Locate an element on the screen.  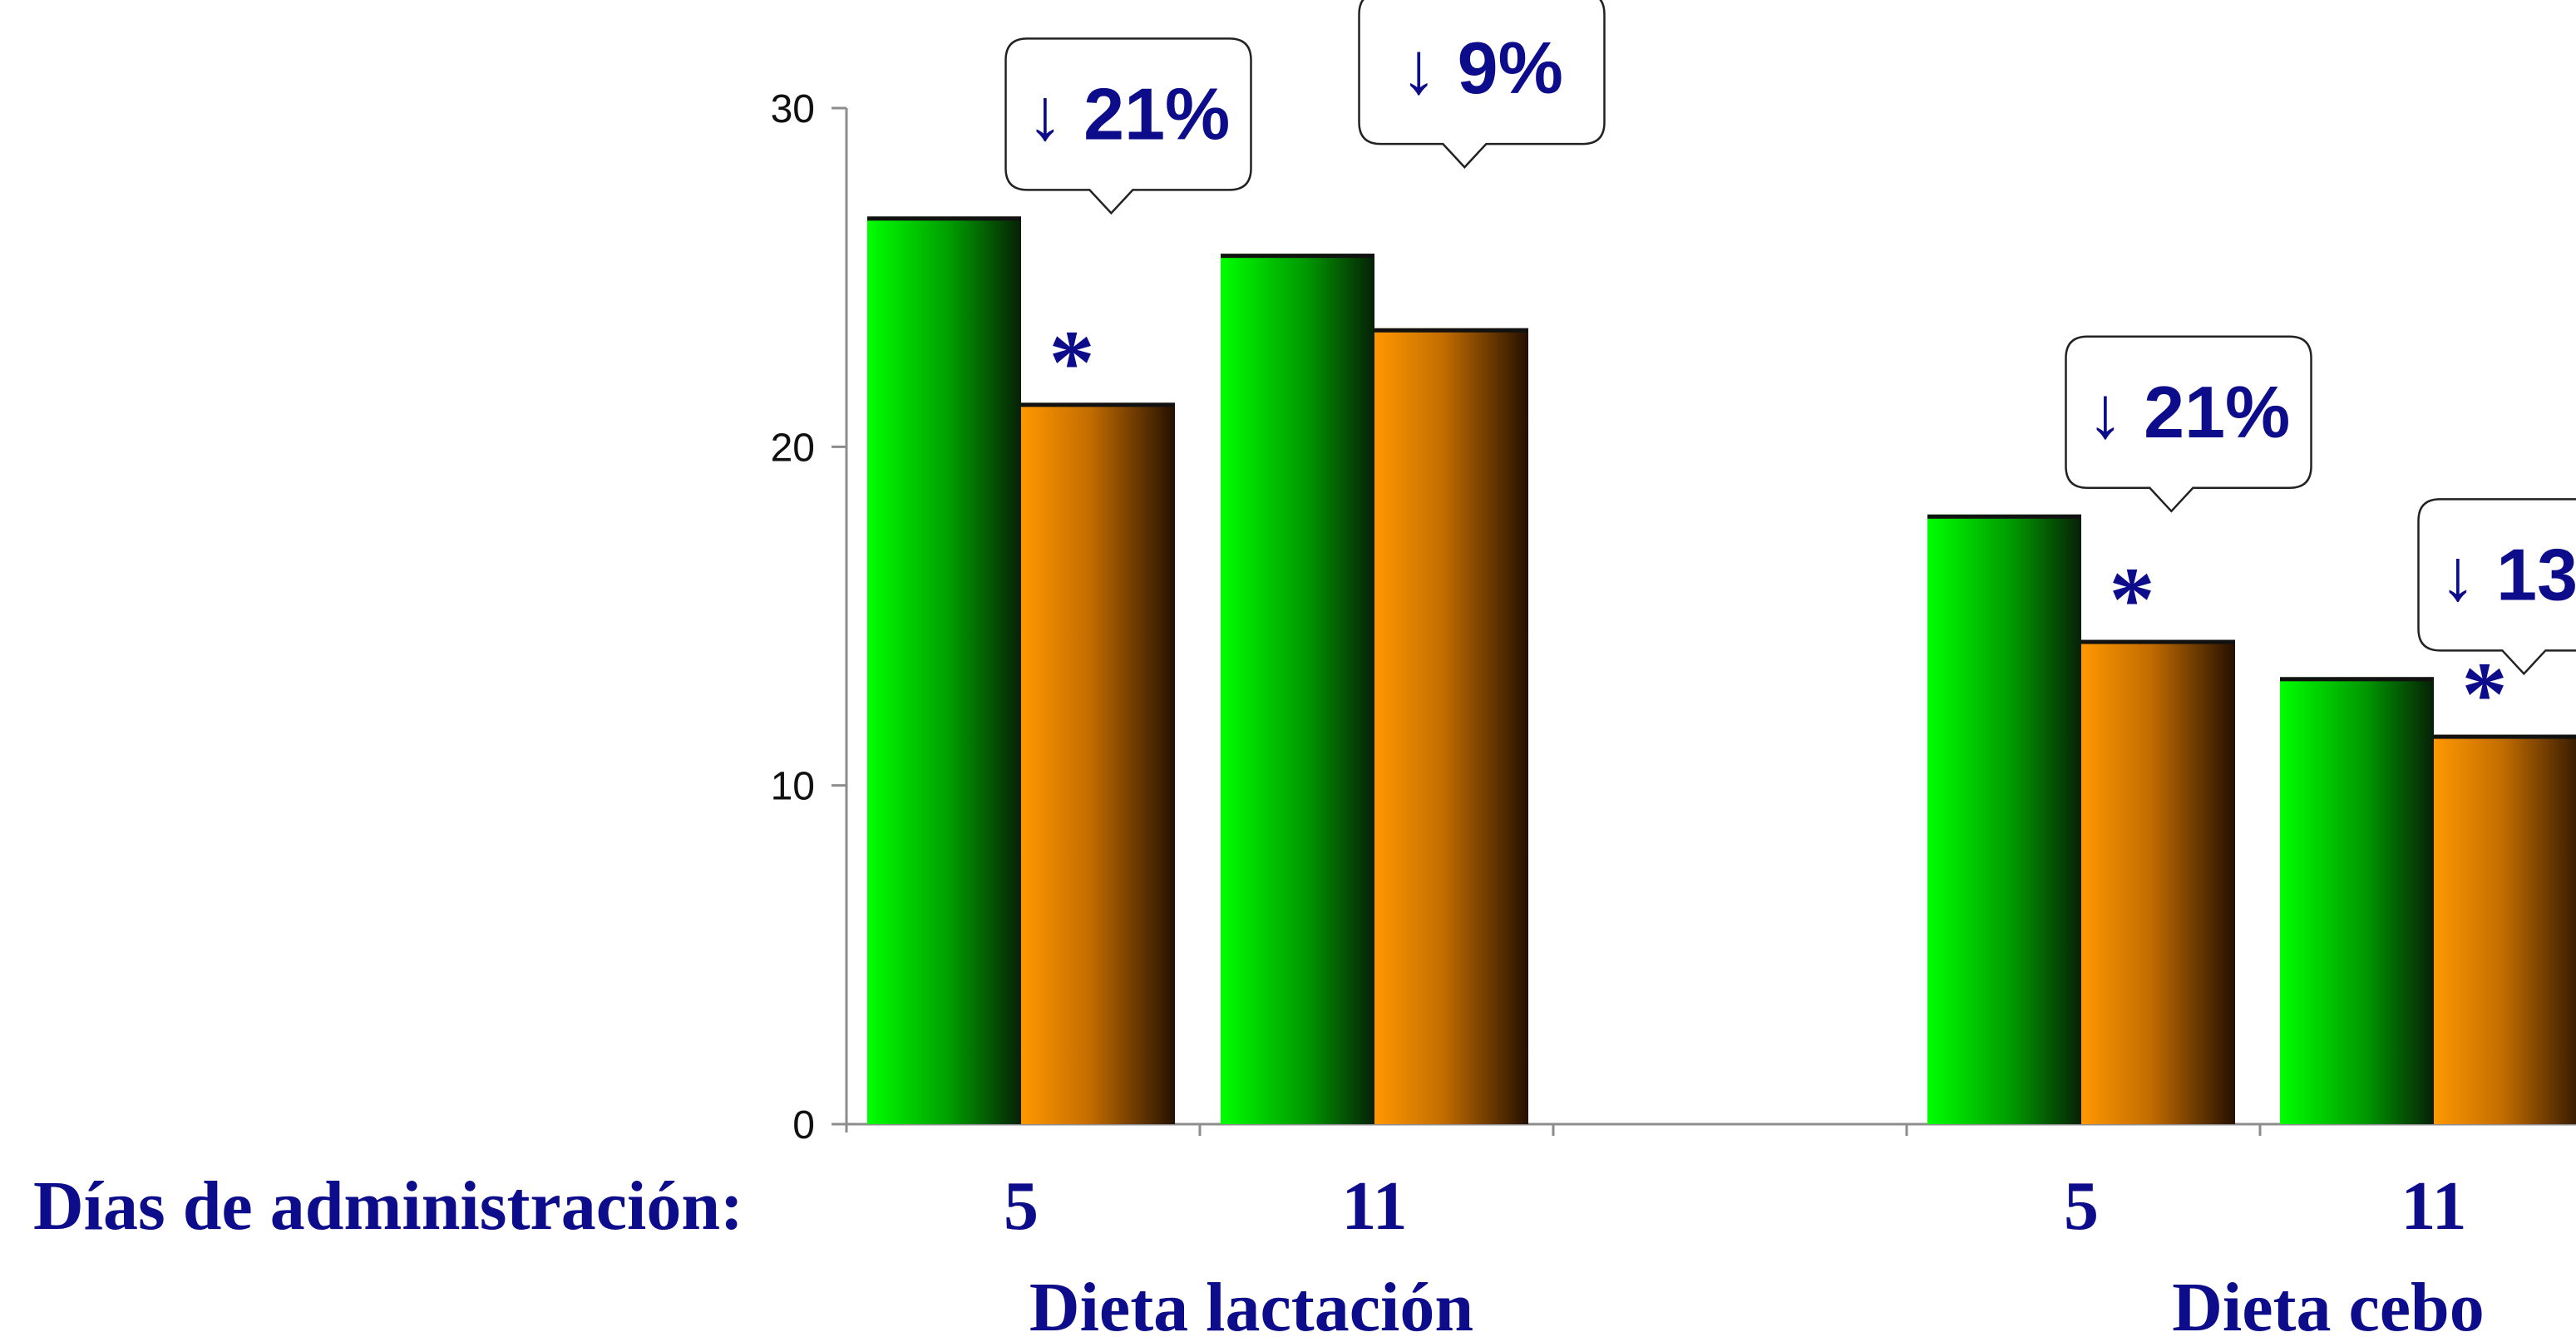
x-axis-prefix-label: Días de administración: is located at coordinates (388, 1206).